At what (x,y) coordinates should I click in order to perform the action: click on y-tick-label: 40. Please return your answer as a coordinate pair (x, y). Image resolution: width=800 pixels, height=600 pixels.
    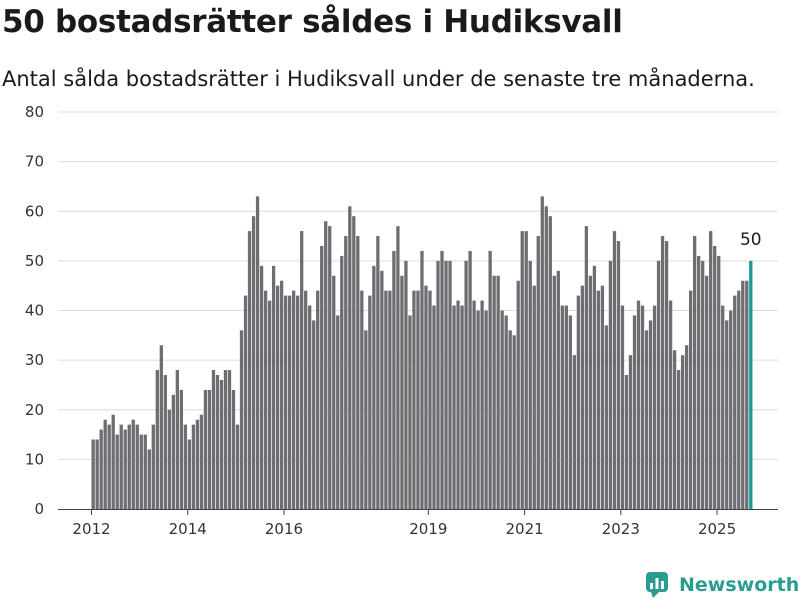
    Looking at the image, I should click on (34, 311).